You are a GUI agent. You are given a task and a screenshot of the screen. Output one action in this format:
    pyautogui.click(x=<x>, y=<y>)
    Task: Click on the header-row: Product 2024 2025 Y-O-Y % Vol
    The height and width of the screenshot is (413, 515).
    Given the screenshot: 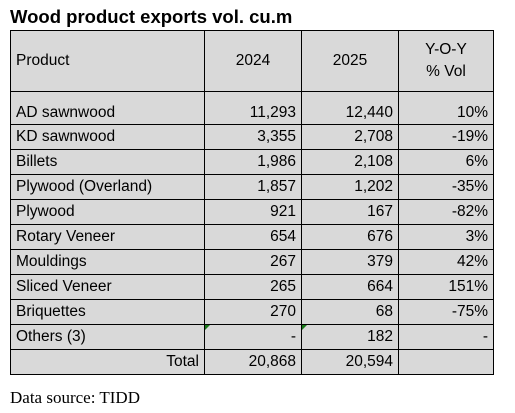 What is the action you would take?
    pyautogui.click(x=252, y=61)
    